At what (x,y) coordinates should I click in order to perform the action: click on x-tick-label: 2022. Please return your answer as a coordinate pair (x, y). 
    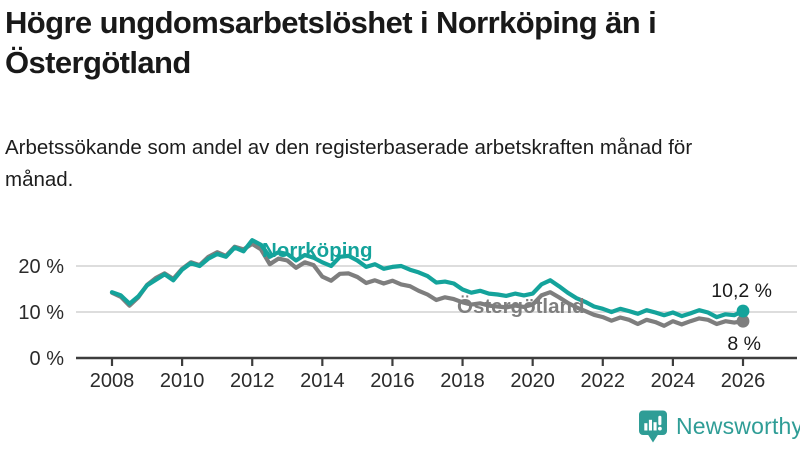
    Looking at the image, I should click on (603, 381).